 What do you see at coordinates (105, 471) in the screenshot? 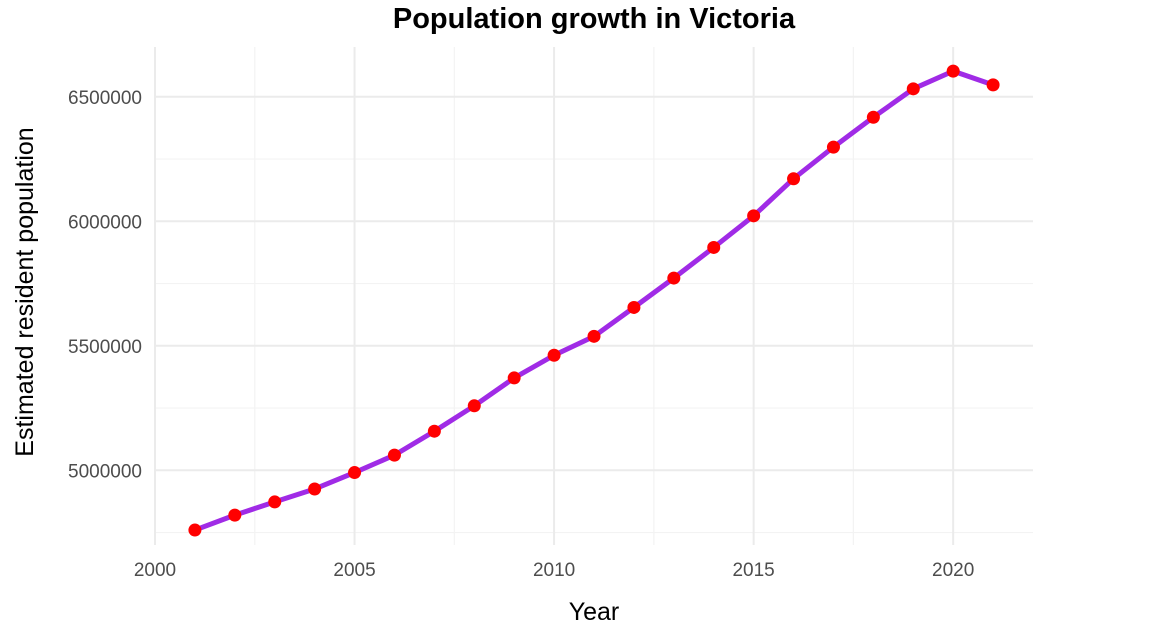
I see `y-tick-label: 5000000` at bounding box center [105, 471].